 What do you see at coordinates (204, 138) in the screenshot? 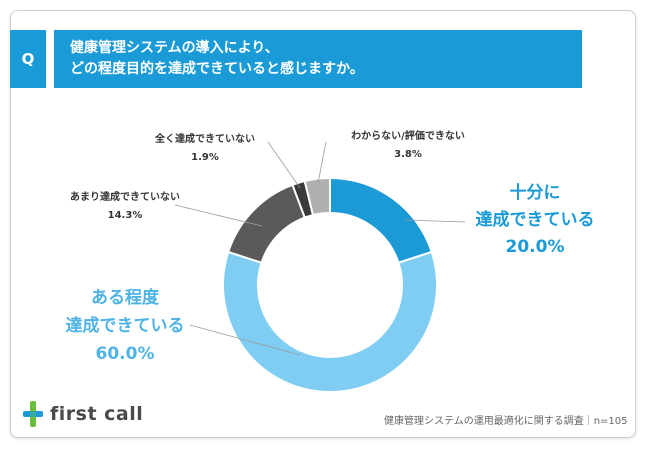
I see `label-notatall-text: 全く達成できていない` at bounding box center [204, 138].